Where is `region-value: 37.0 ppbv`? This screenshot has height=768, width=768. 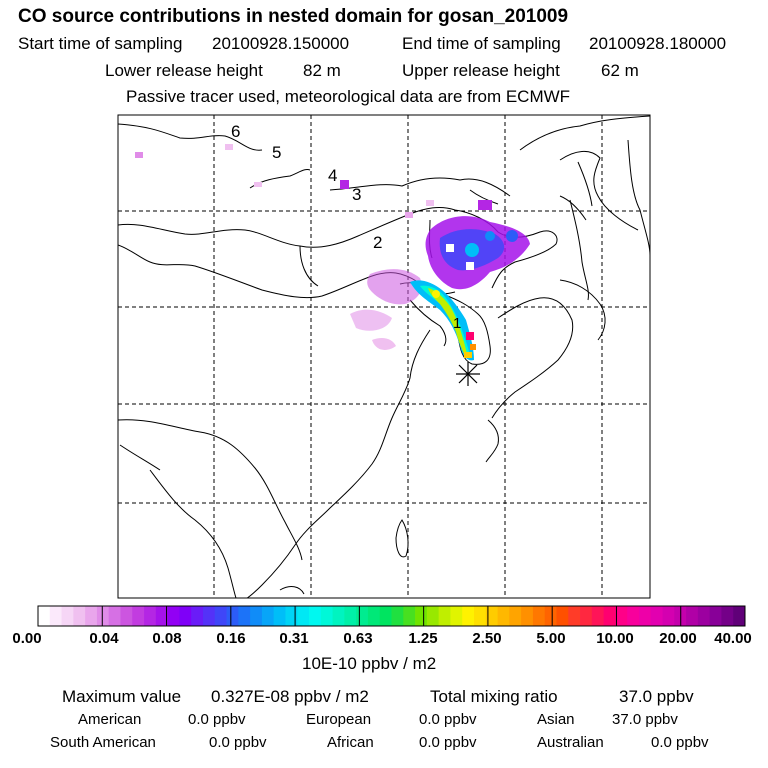 region-value: 37.0 ppbv is located at coordinates (645, 719).